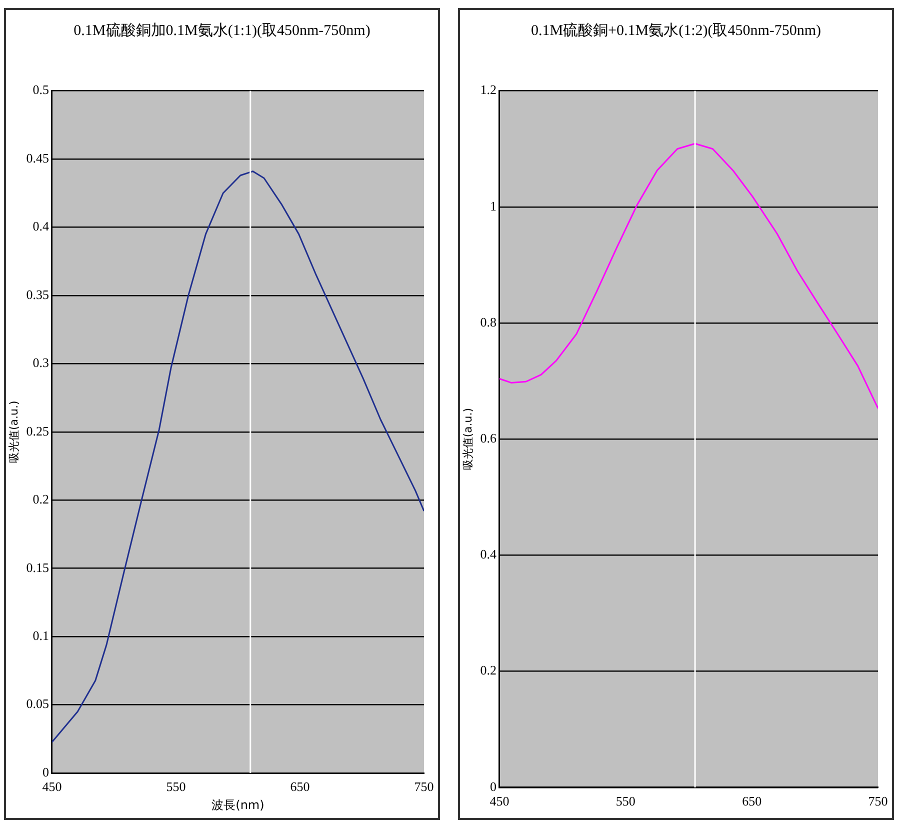 This screenshot has height=823, width=904. I want to click on chart-title: 0.1M硫酸銅+0.1M氨水(1:2)(取450nm-750nm), so click(676, 31).